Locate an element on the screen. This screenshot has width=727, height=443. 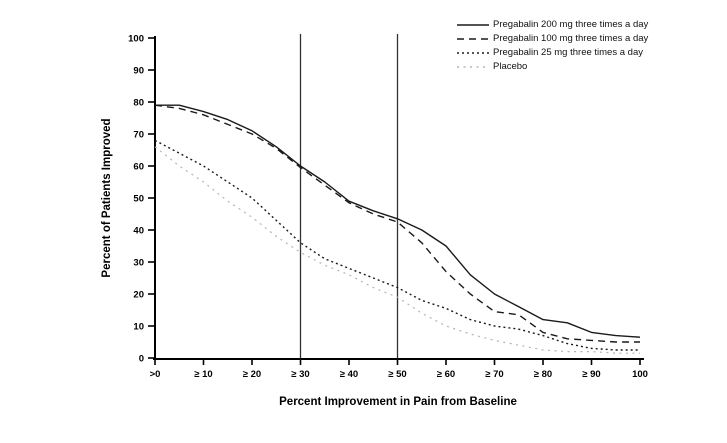
x-tick-label: ≥ 80 is located at coordinates (543, 374).